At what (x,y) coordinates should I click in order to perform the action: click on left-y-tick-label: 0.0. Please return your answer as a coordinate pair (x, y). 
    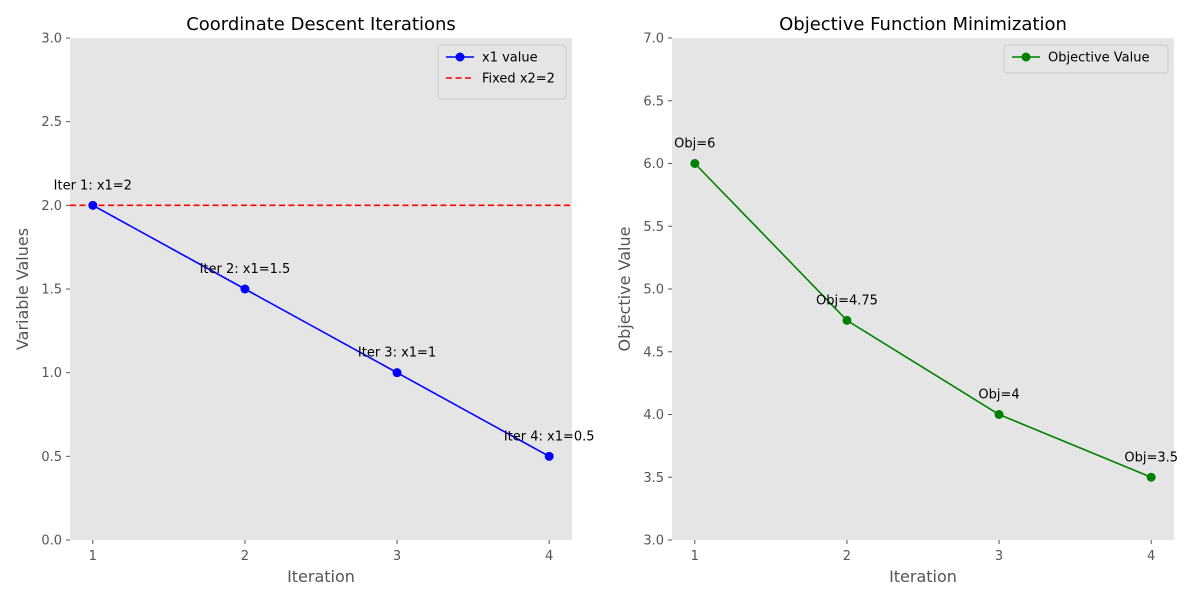
    Looking at the image, I should click on (51, 541).